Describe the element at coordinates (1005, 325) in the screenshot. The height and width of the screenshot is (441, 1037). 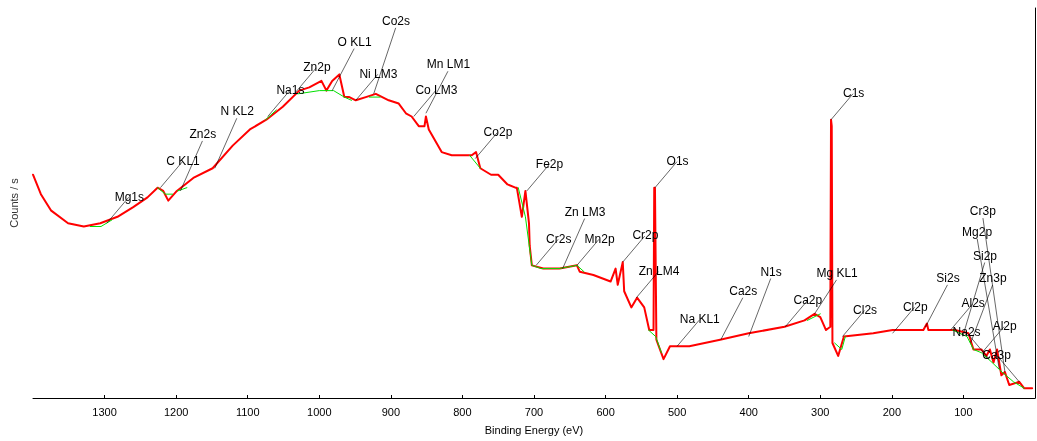
I see `annotation: Al2p` at that location.